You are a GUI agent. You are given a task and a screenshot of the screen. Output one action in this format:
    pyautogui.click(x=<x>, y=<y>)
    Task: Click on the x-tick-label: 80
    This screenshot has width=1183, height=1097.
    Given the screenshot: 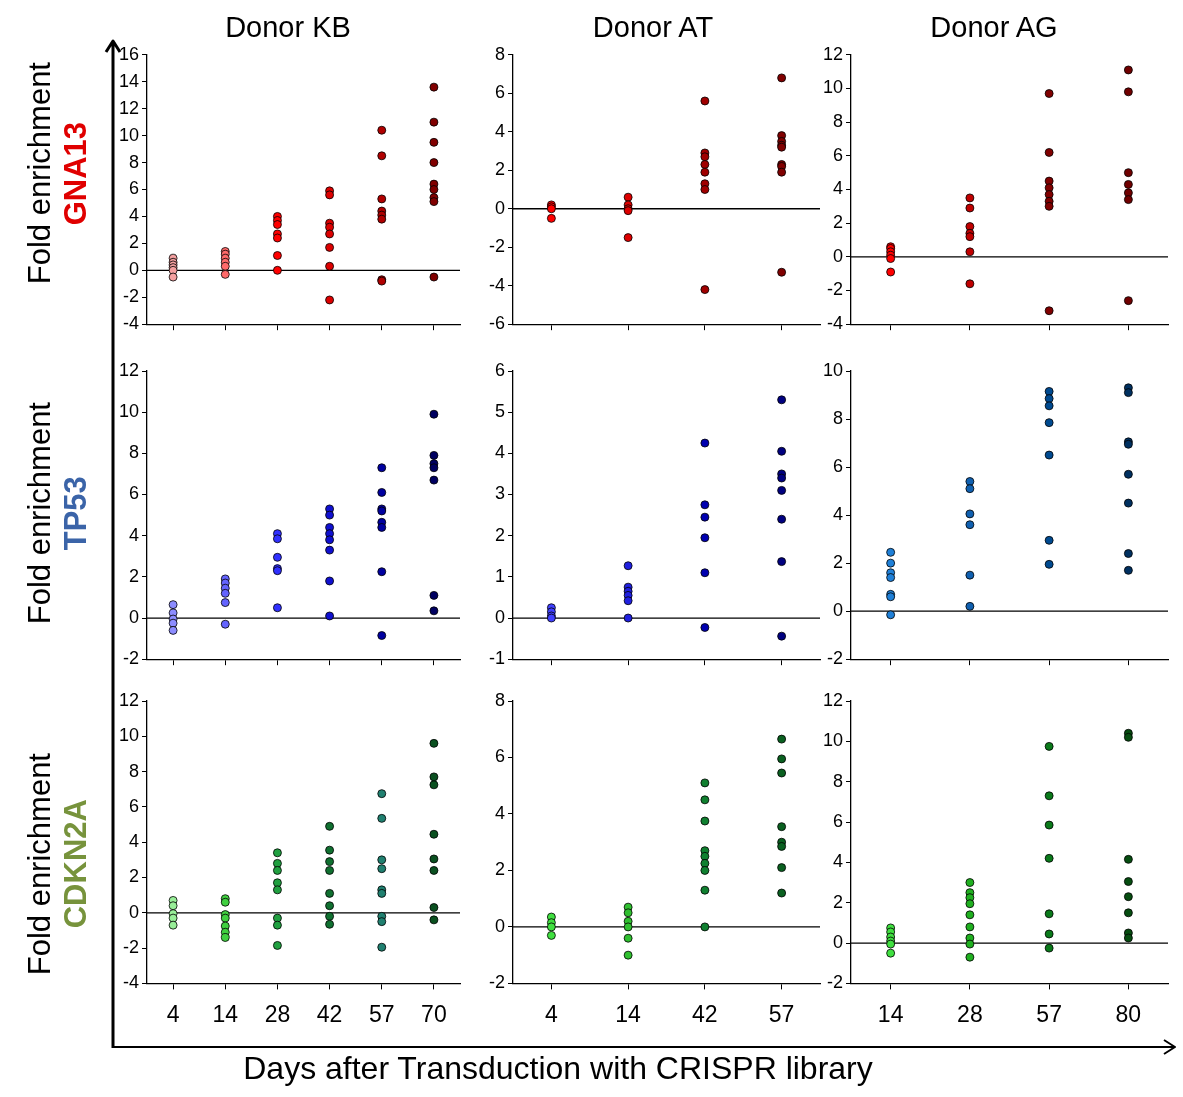 What is the action you would take?
    pyautogui.click(x=1128, y=1013)
    